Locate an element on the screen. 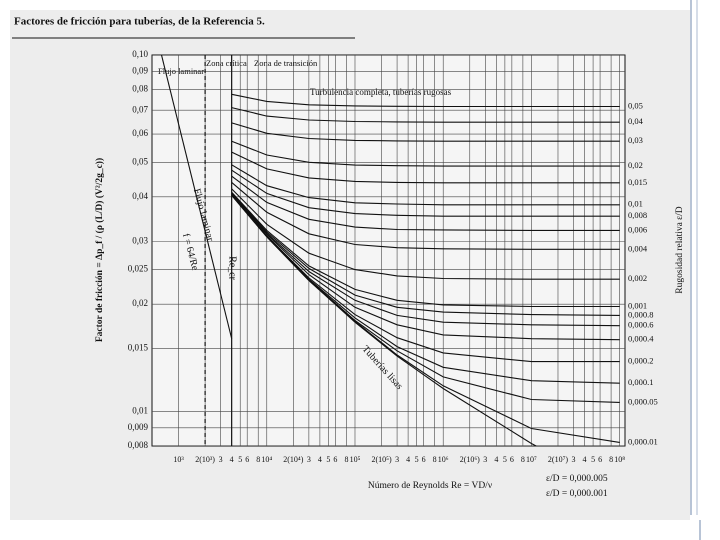 Image resolution: width=720 pixels, height=540 pixels. annotation: ε/D = 0,000.001 is located at coordinates (577, 494).